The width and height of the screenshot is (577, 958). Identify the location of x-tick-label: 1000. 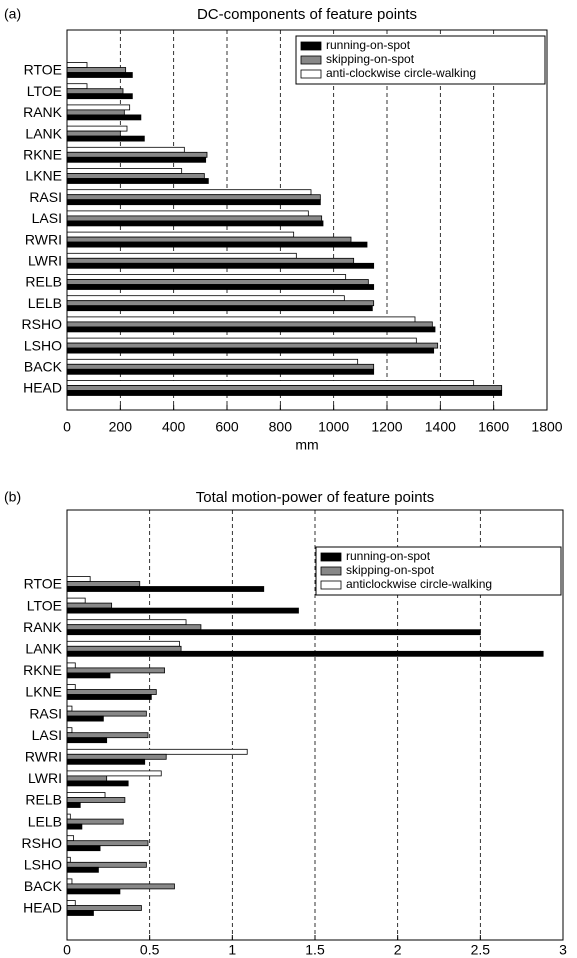
(333, 427).